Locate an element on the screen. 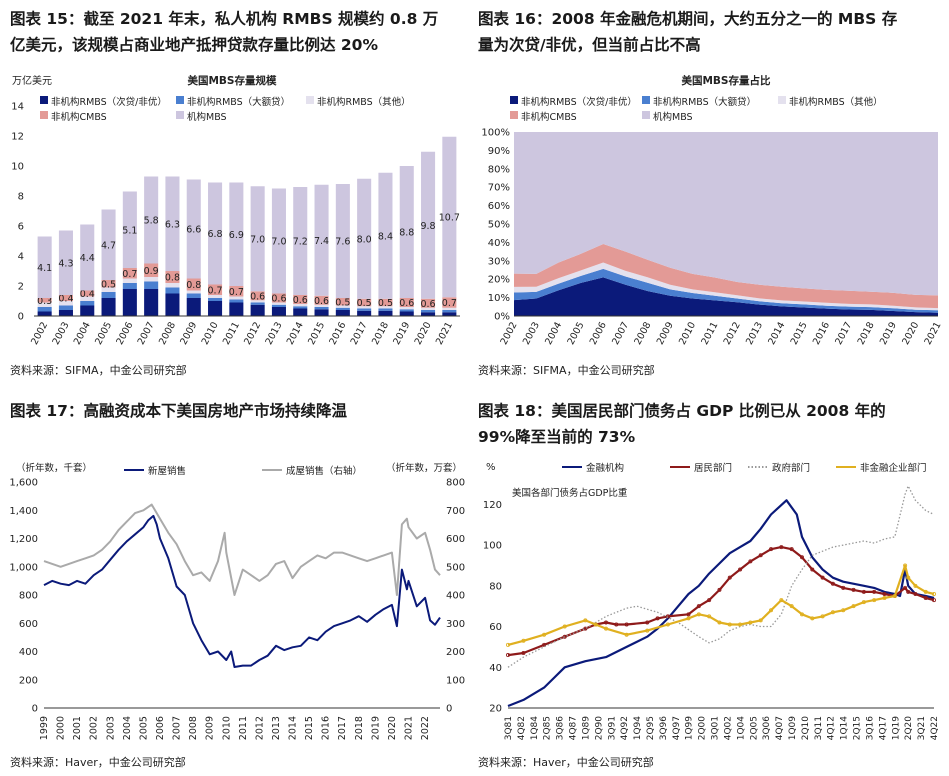 The height and width of the screenshot is (776, 949). fig15-xtick: 2007 is located at coordinates (146, 333).